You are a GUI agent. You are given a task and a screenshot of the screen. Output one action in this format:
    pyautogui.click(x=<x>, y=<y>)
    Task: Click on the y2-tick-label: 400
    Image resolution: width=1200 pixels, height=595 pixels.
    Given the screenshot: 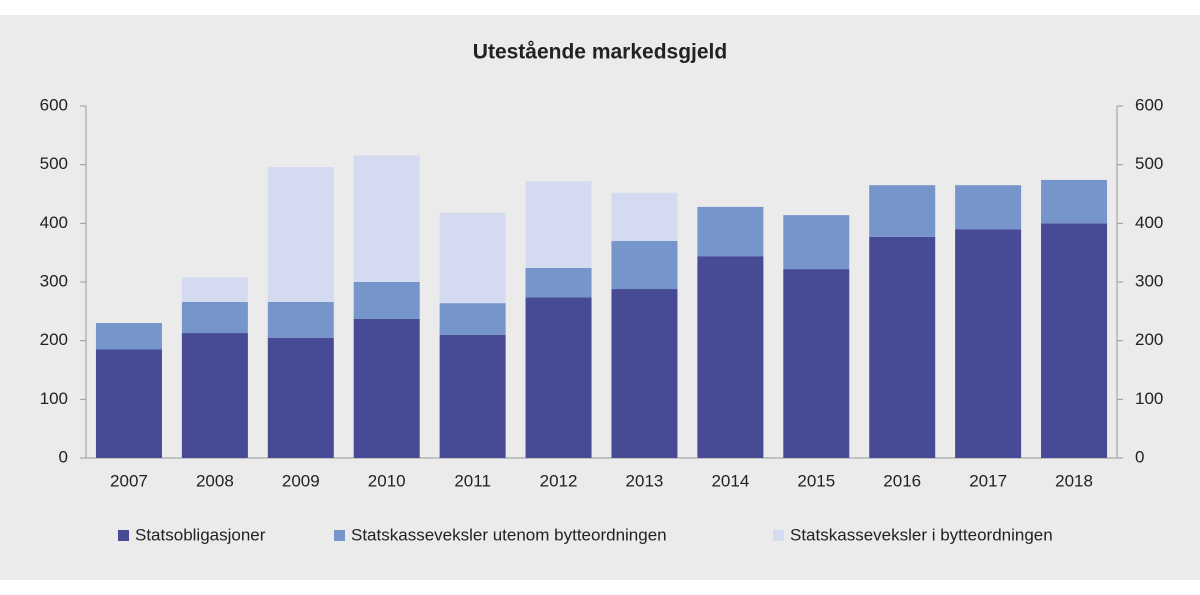 What is the action you would take?
    pyautogui.click(x=1149, y=222)
    